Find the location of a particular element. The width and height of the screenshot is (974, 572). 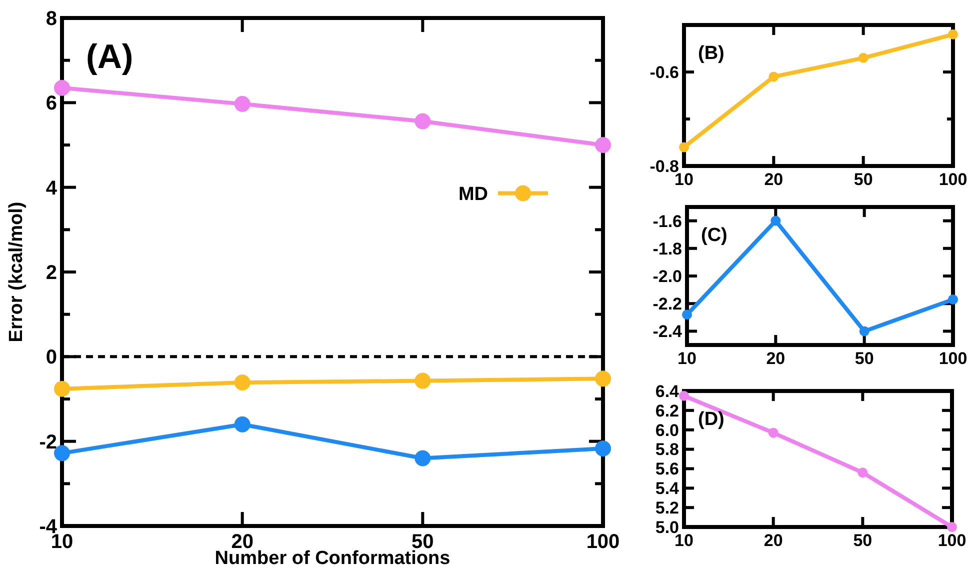

y-tick-label: 8 is located at coordinates (51, 19).